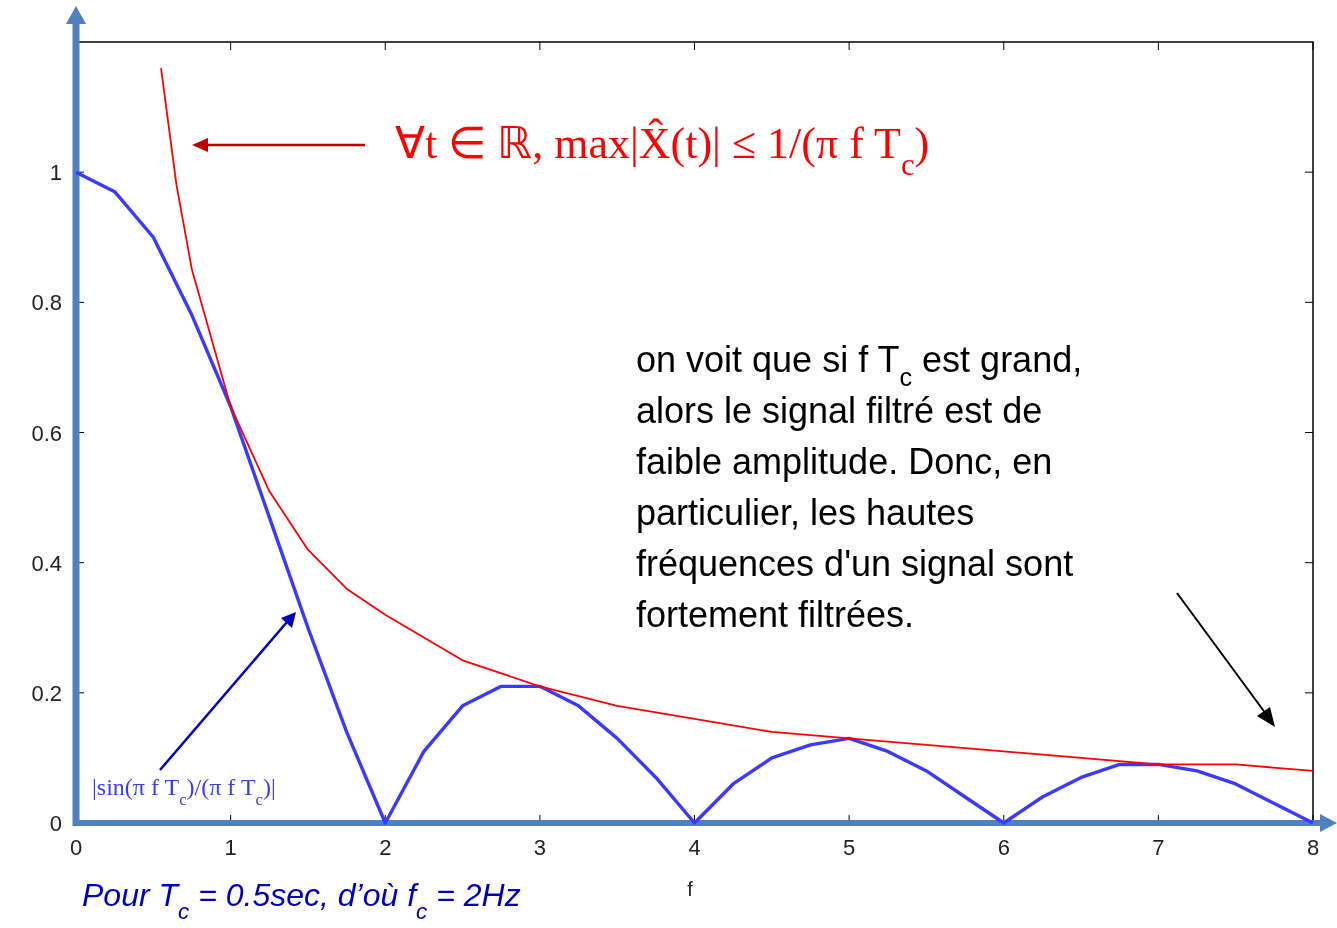  I want to click on y-tick-label: 0.4, so click(46, 563).